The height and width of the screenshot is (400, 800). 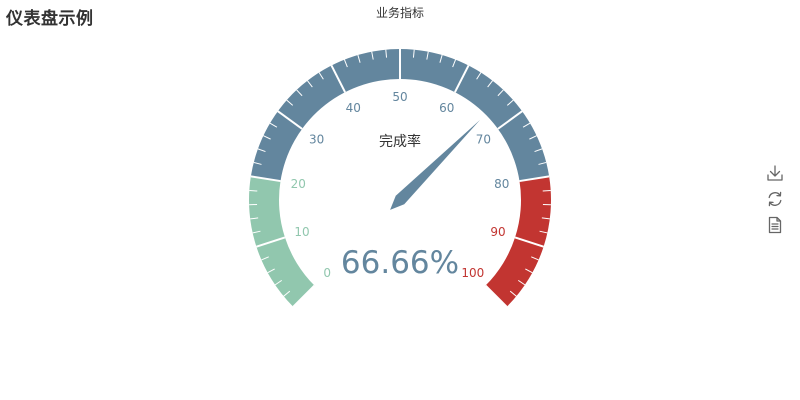 I want to click on tick-label: 60, so click(x=446, y=108).